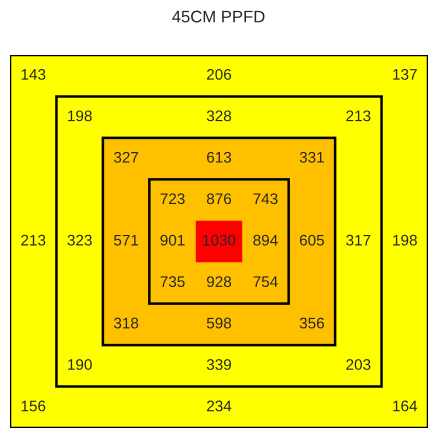 The width and height of the screenshot is (437, 442). I want to click on data-label: 164, so click(405, 406).